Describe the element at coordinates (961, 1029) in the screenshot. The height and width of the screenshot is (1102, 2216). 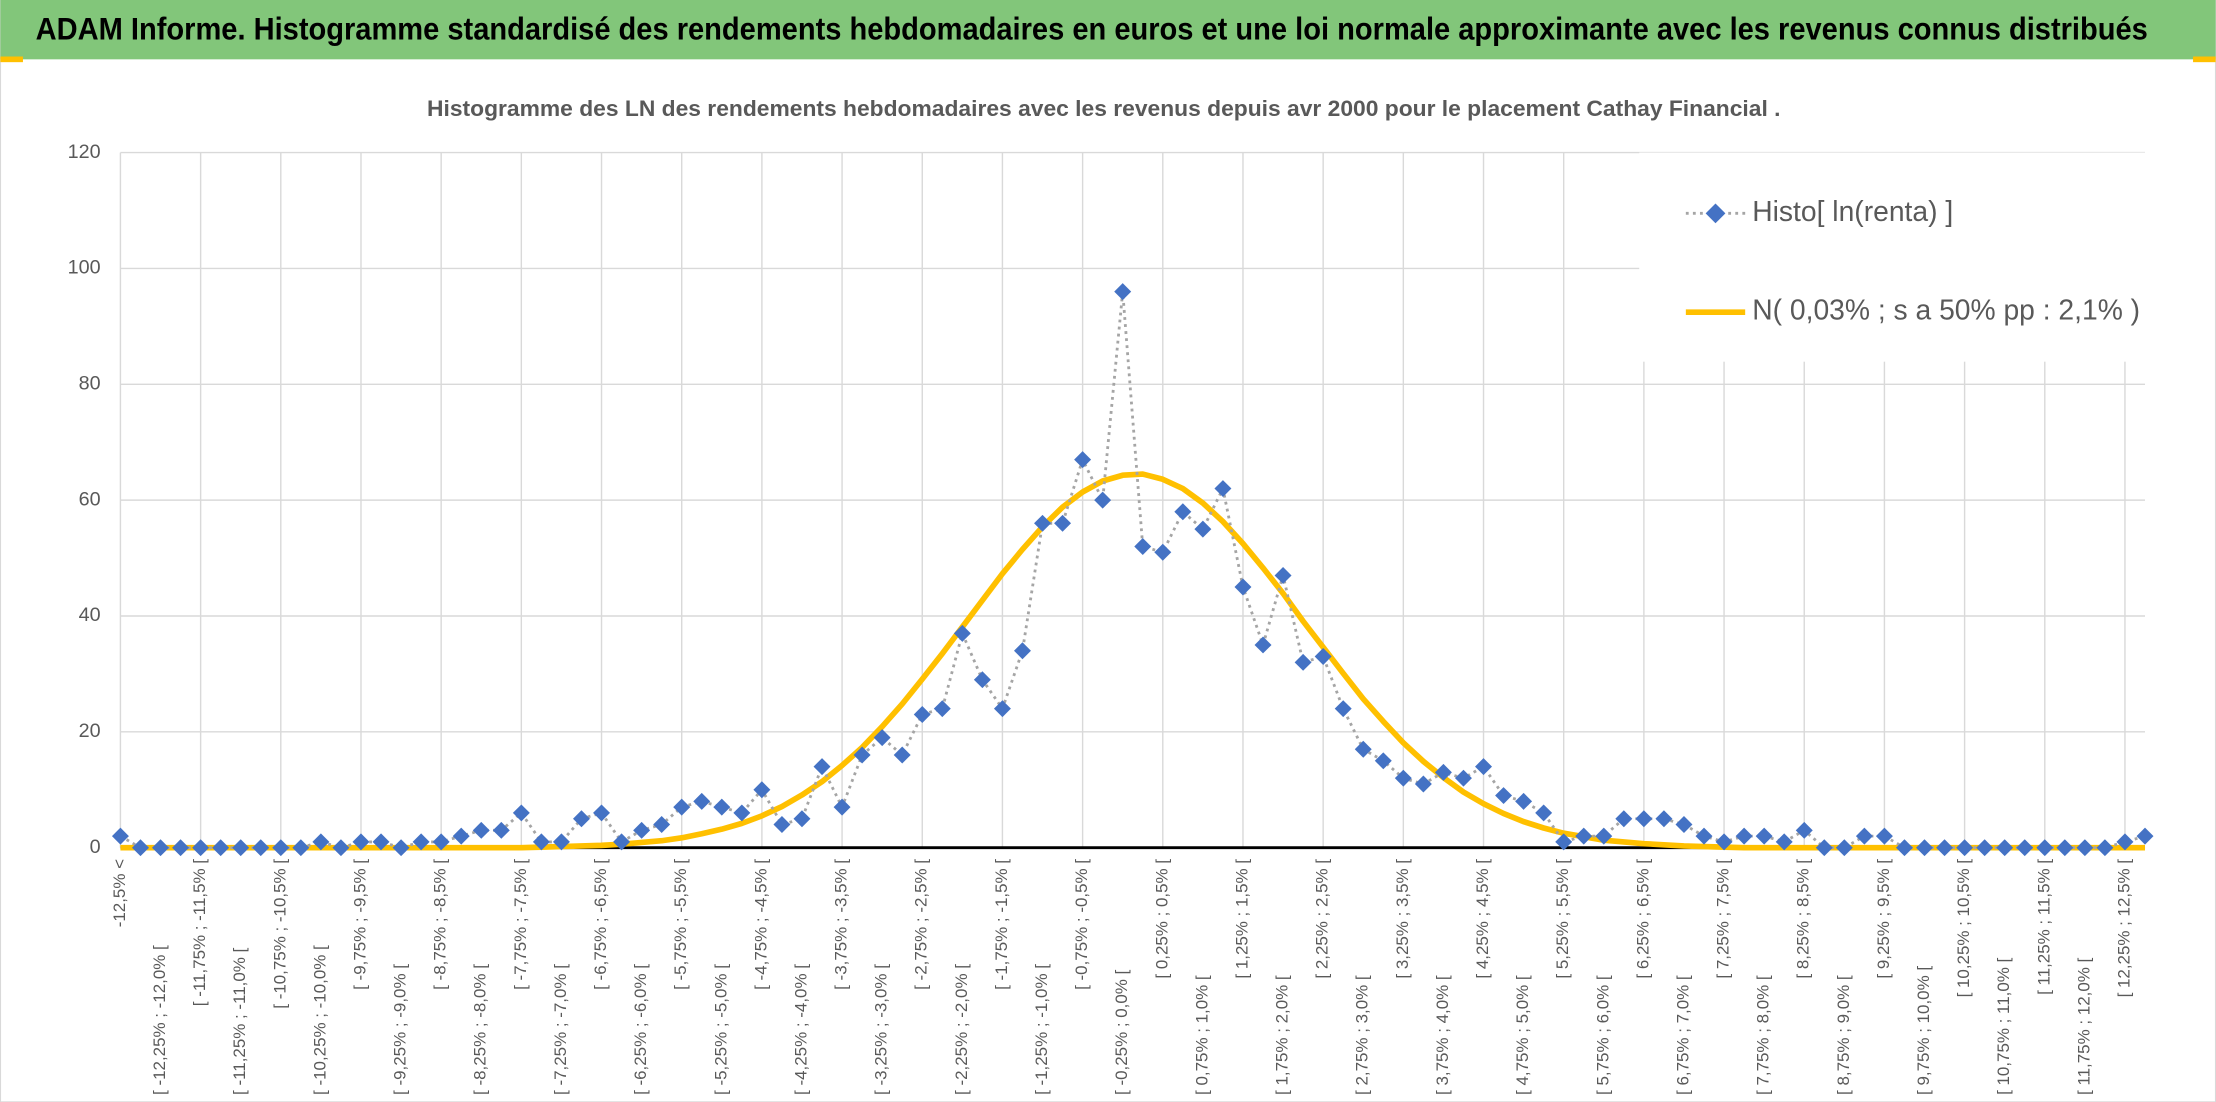
I see `x-tick-label: [ -2,25% ; -2,0% [` at that location.